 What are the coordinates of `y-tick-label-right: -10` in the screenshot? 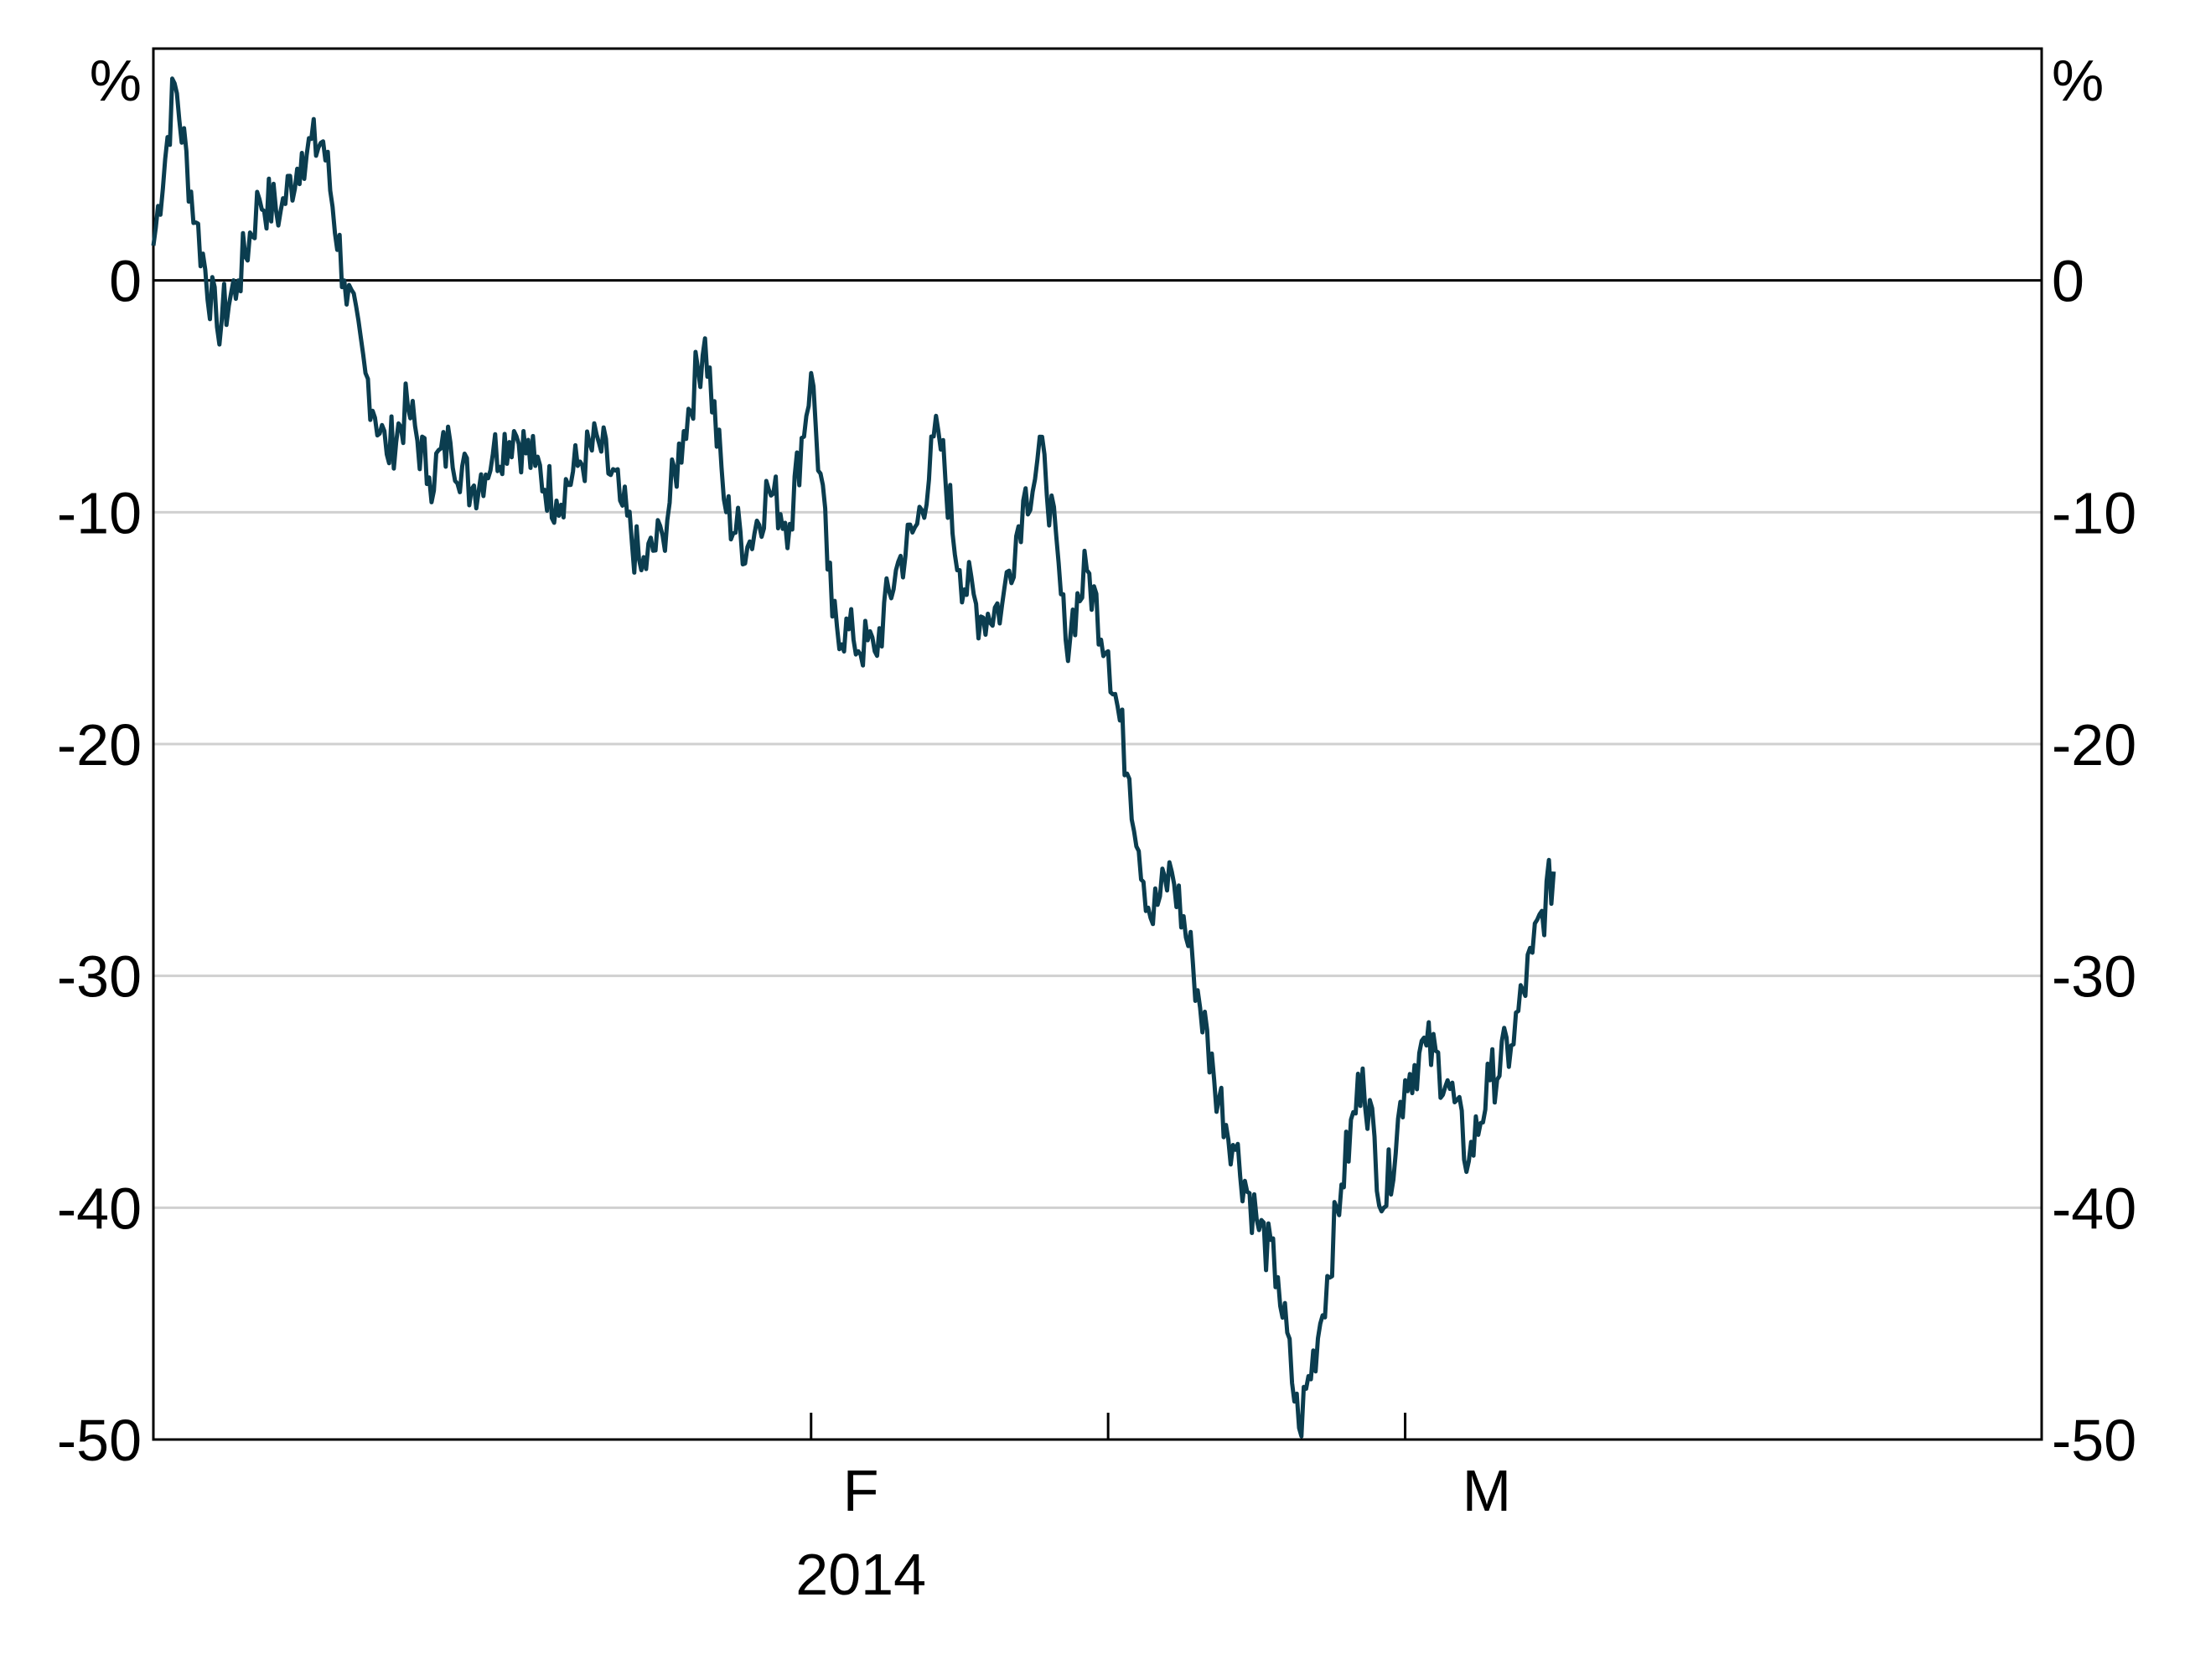 It's located at (2094, 512).